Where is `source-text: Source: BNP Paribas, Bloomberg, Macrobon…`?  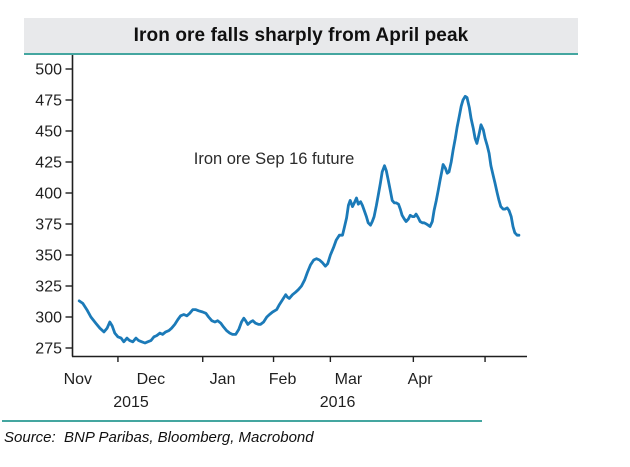
source-text: Source: BNP Paribas, Bloomberg, Macrobon… is located at coordinates (159, 437).